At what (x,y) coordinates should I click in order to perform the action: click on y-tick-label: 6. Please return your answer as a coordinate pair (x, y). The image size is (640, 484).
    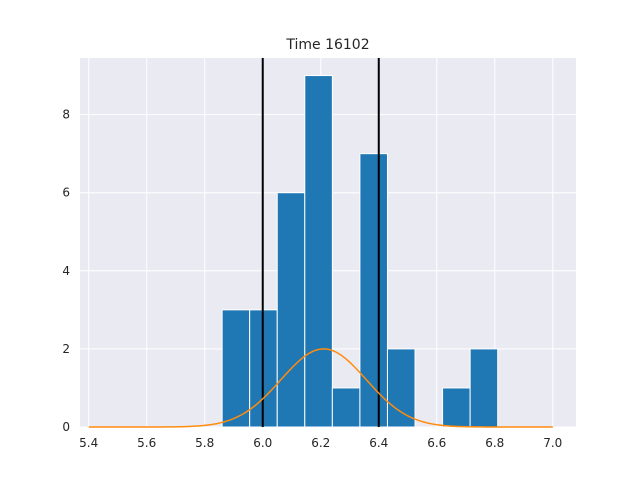
    Looking at the image, I should click on (66, 193).